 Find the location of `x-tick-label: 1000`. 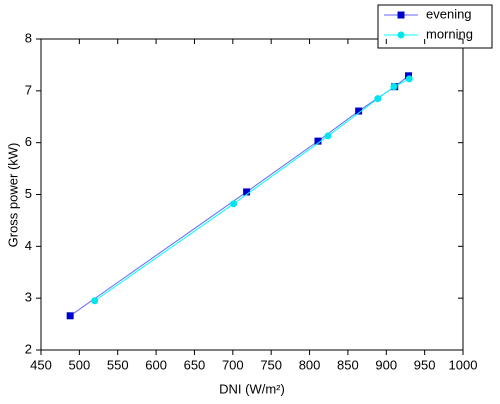

x-tick-label: 1000 is located at coordinates (463, 364).